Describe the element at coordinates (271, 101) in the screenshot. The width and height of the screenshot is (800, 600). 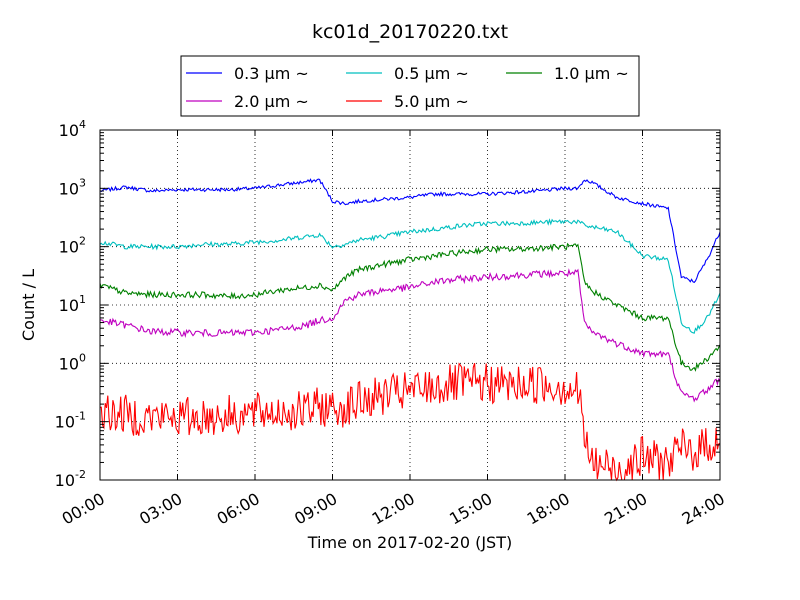
I see `legend-label: 2.0 µm ~` at that location.